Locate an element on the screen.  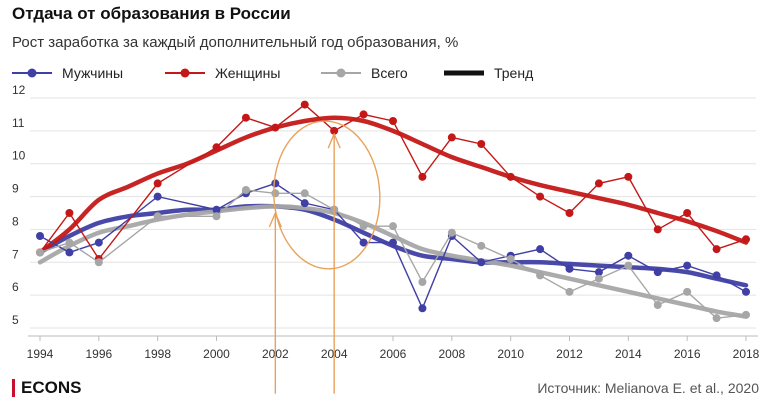
y-tick-label-7: 7 is located at coordinates (15, 254).